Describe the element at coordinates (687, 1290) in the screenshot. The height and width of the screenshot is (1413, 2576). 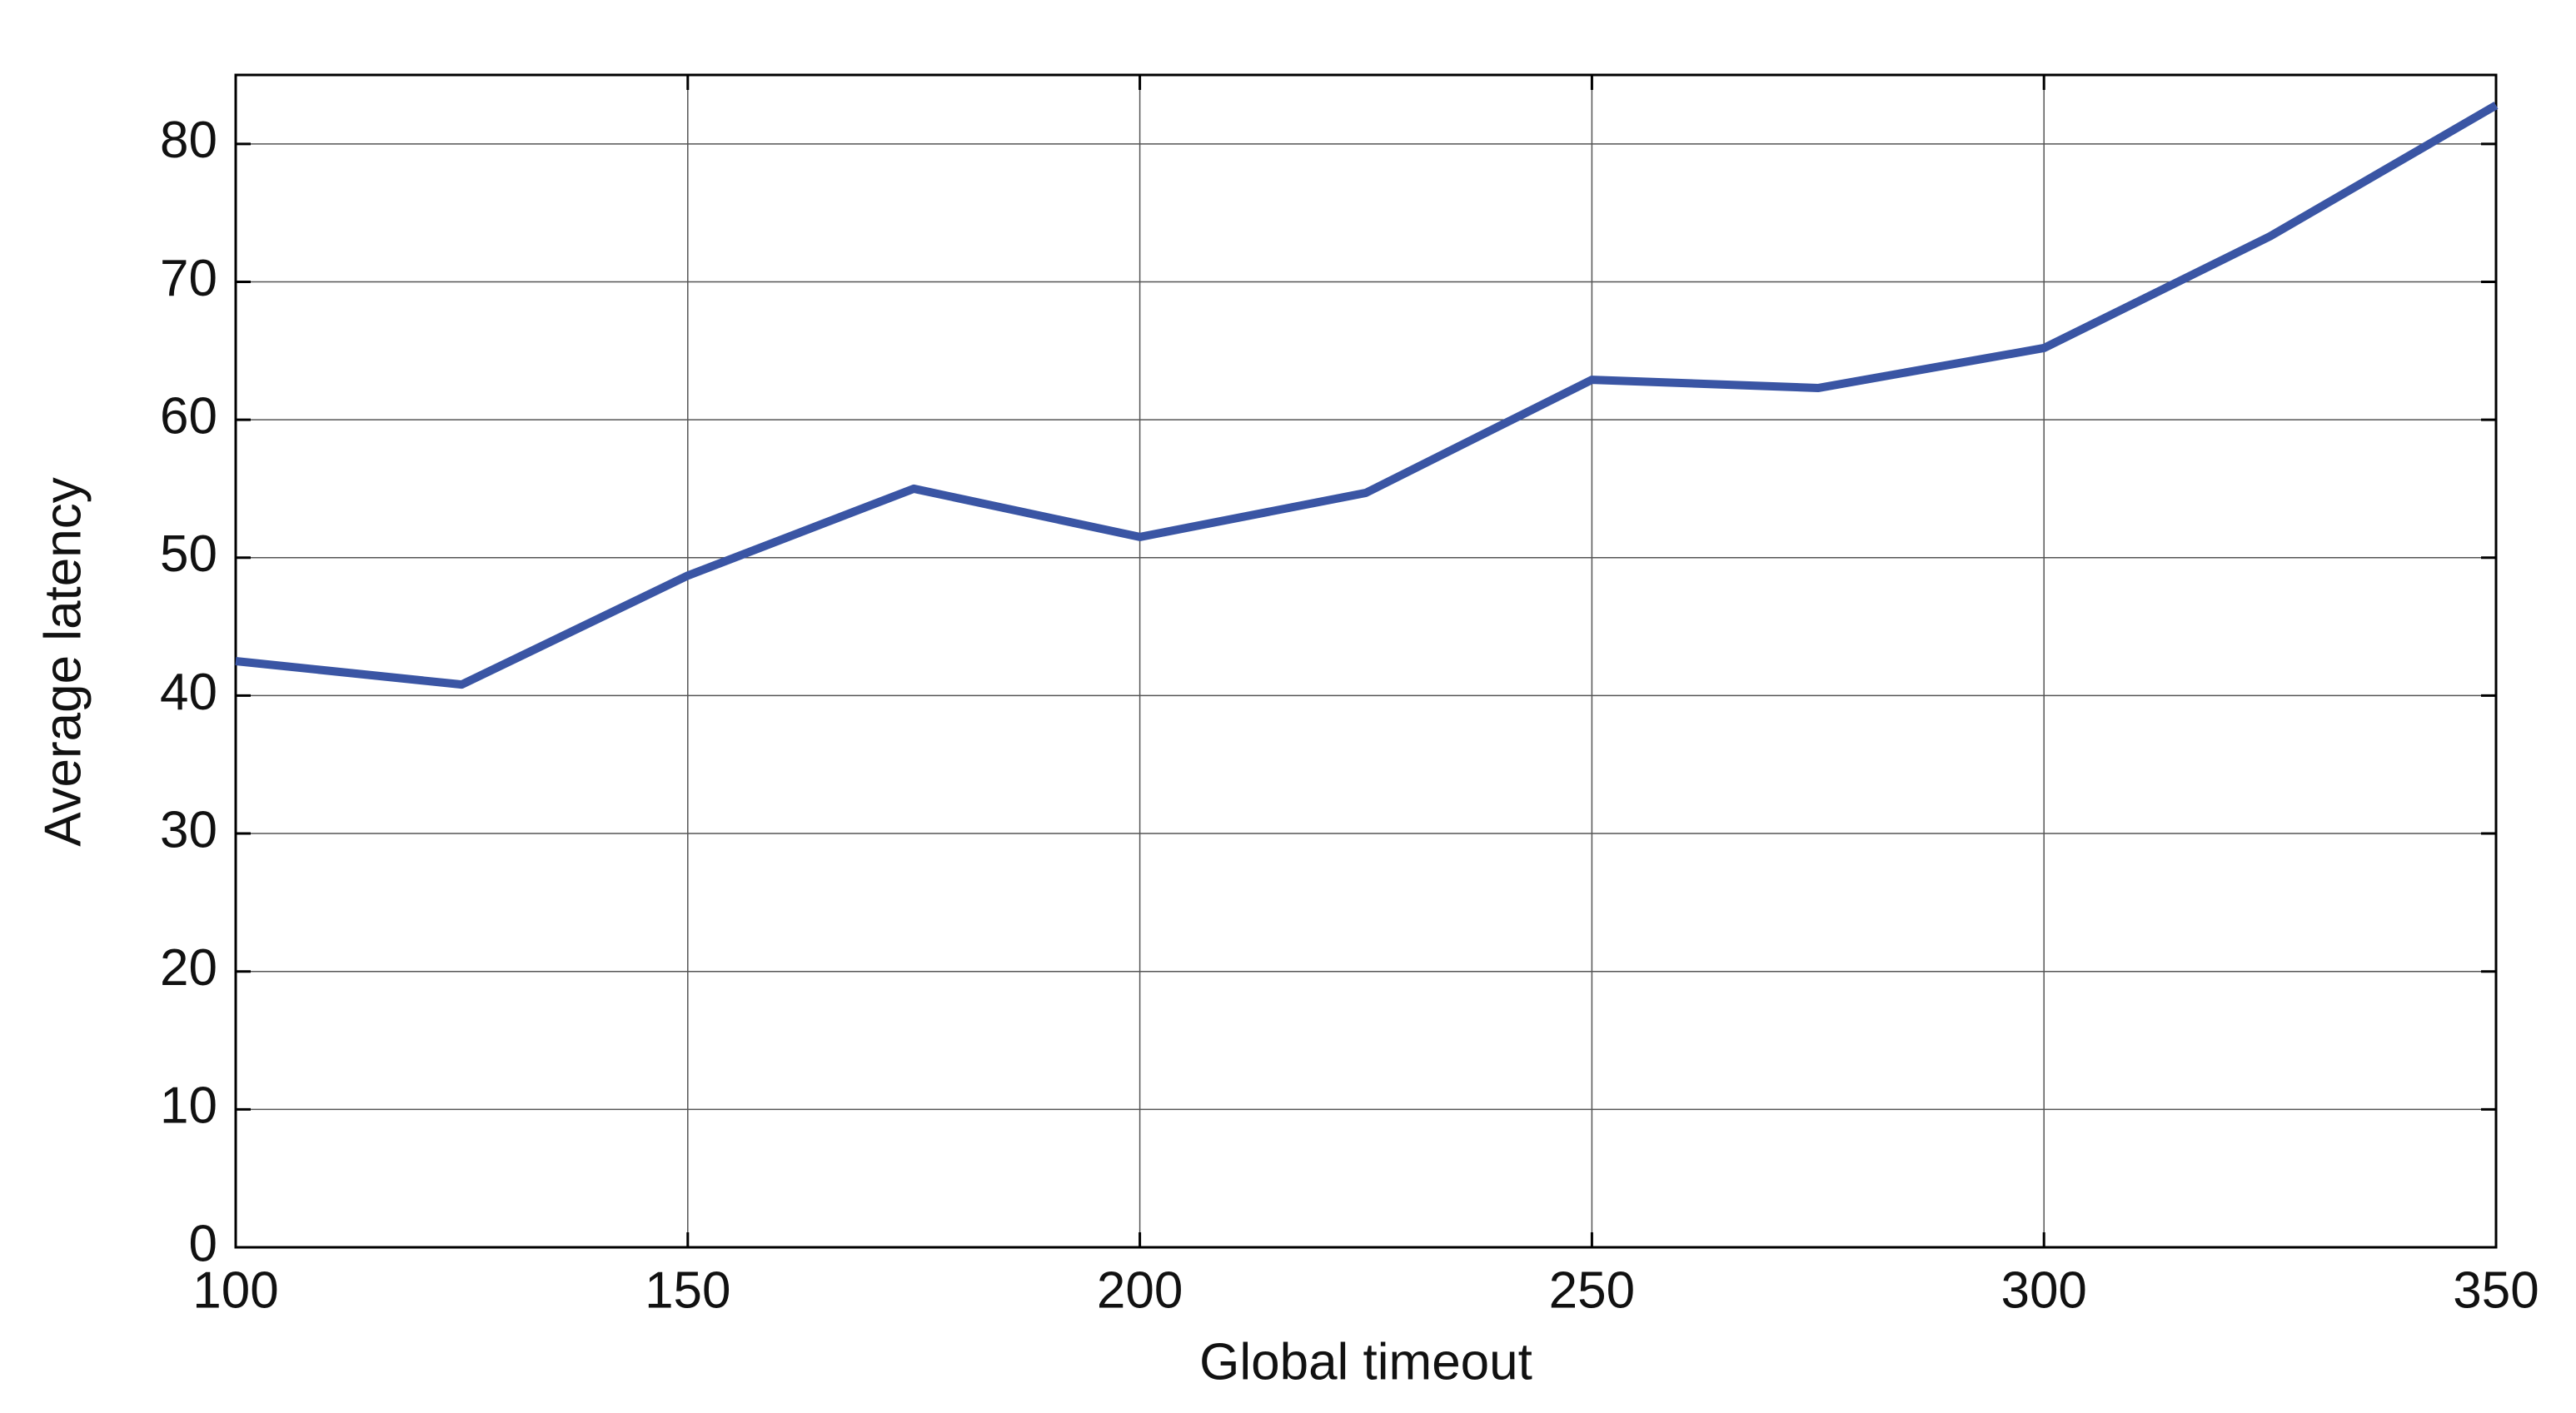
I see `x-tick-label: 150` at that location.